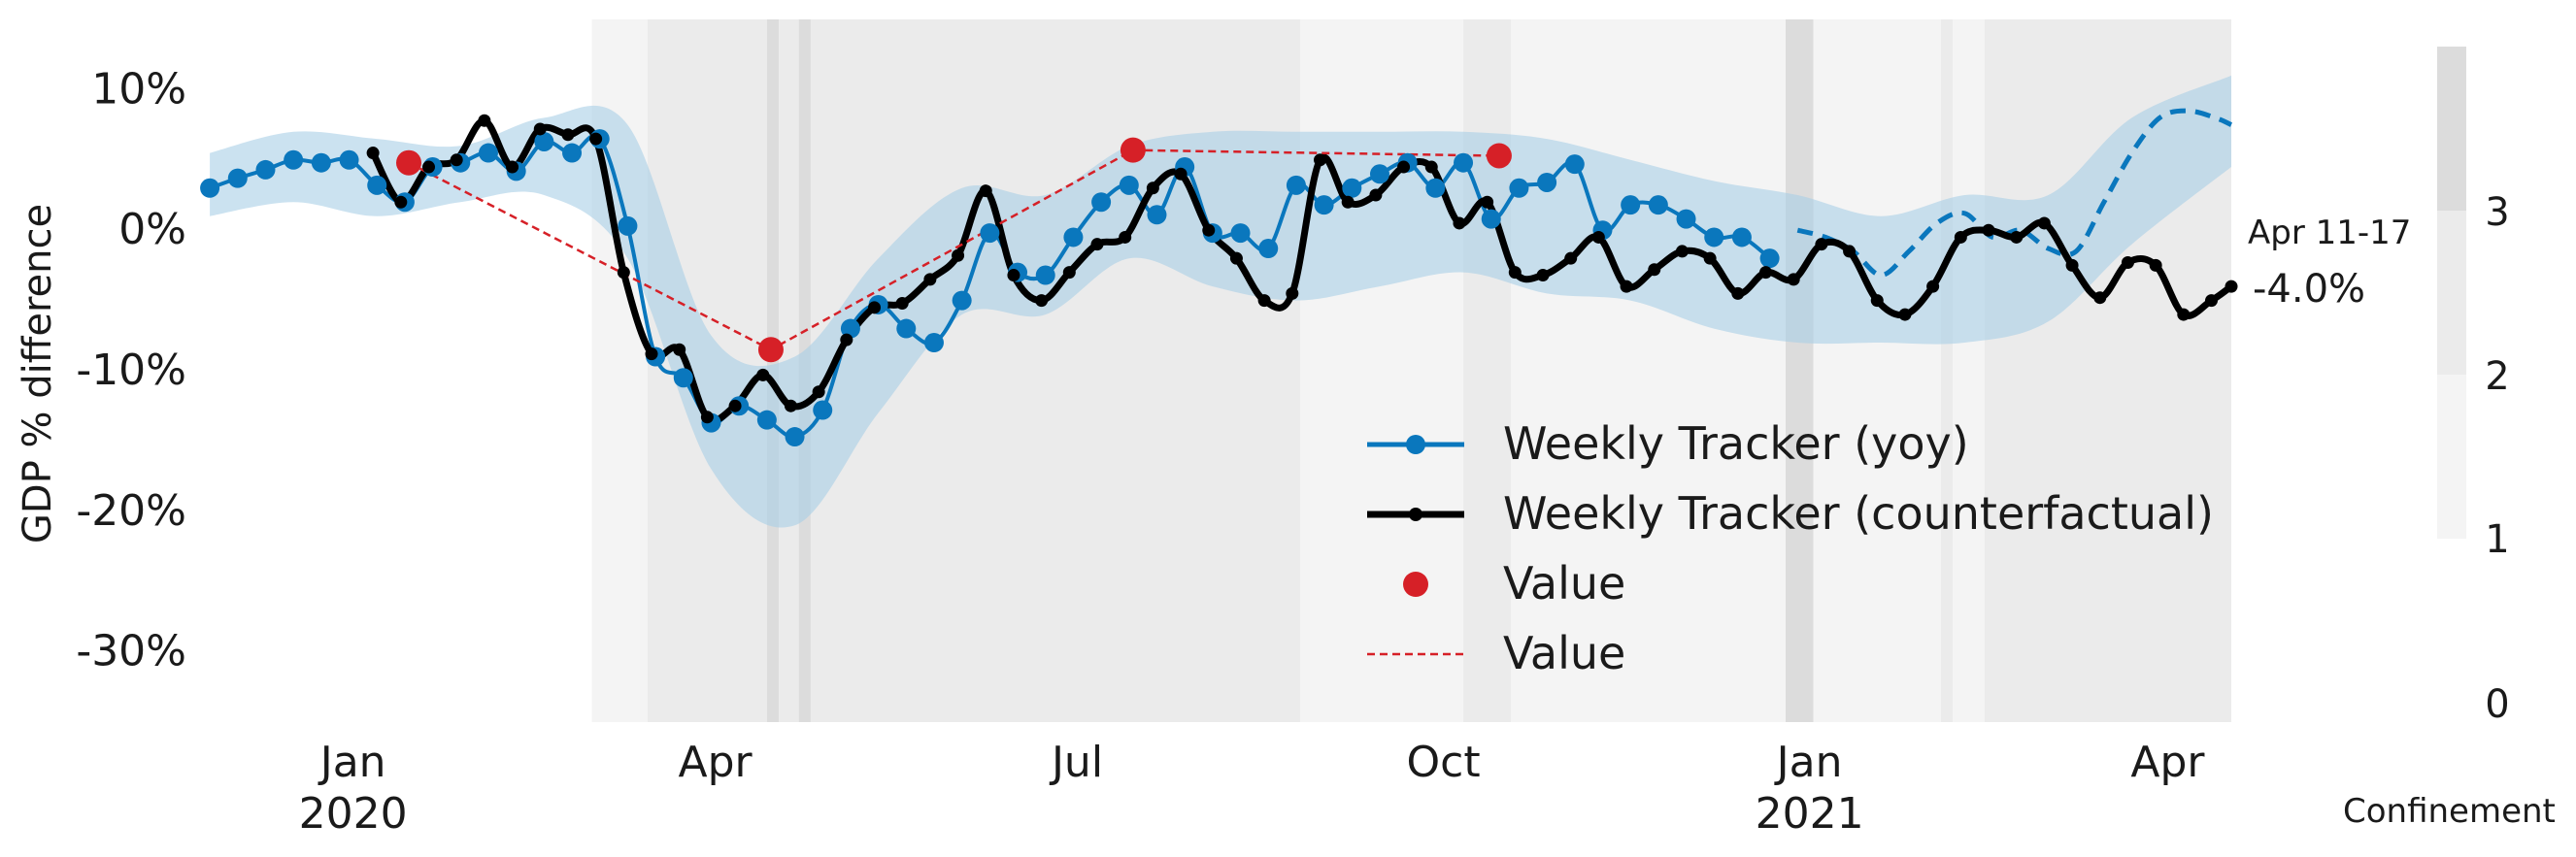 The image size is (2576, 857). Describe the element at coordinates (38, 374) in the screenshot. I see `y-axis-label: GDP % difference` at that location.